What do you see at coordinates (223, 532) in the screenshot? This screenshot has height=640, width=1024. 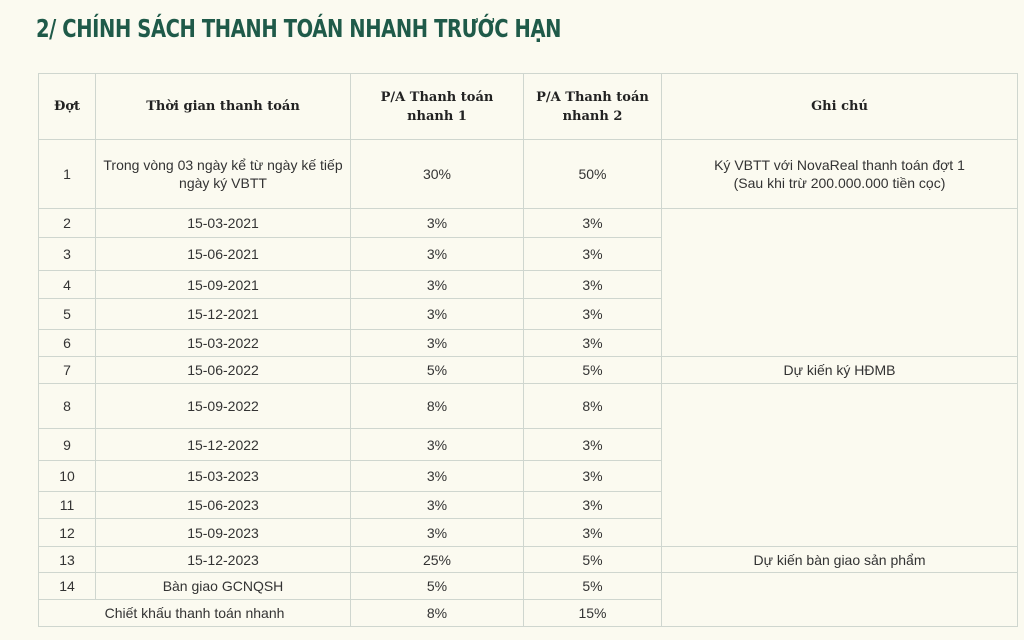 I see `cell-time: 15-09-2023` at bounding box center [223, 532].